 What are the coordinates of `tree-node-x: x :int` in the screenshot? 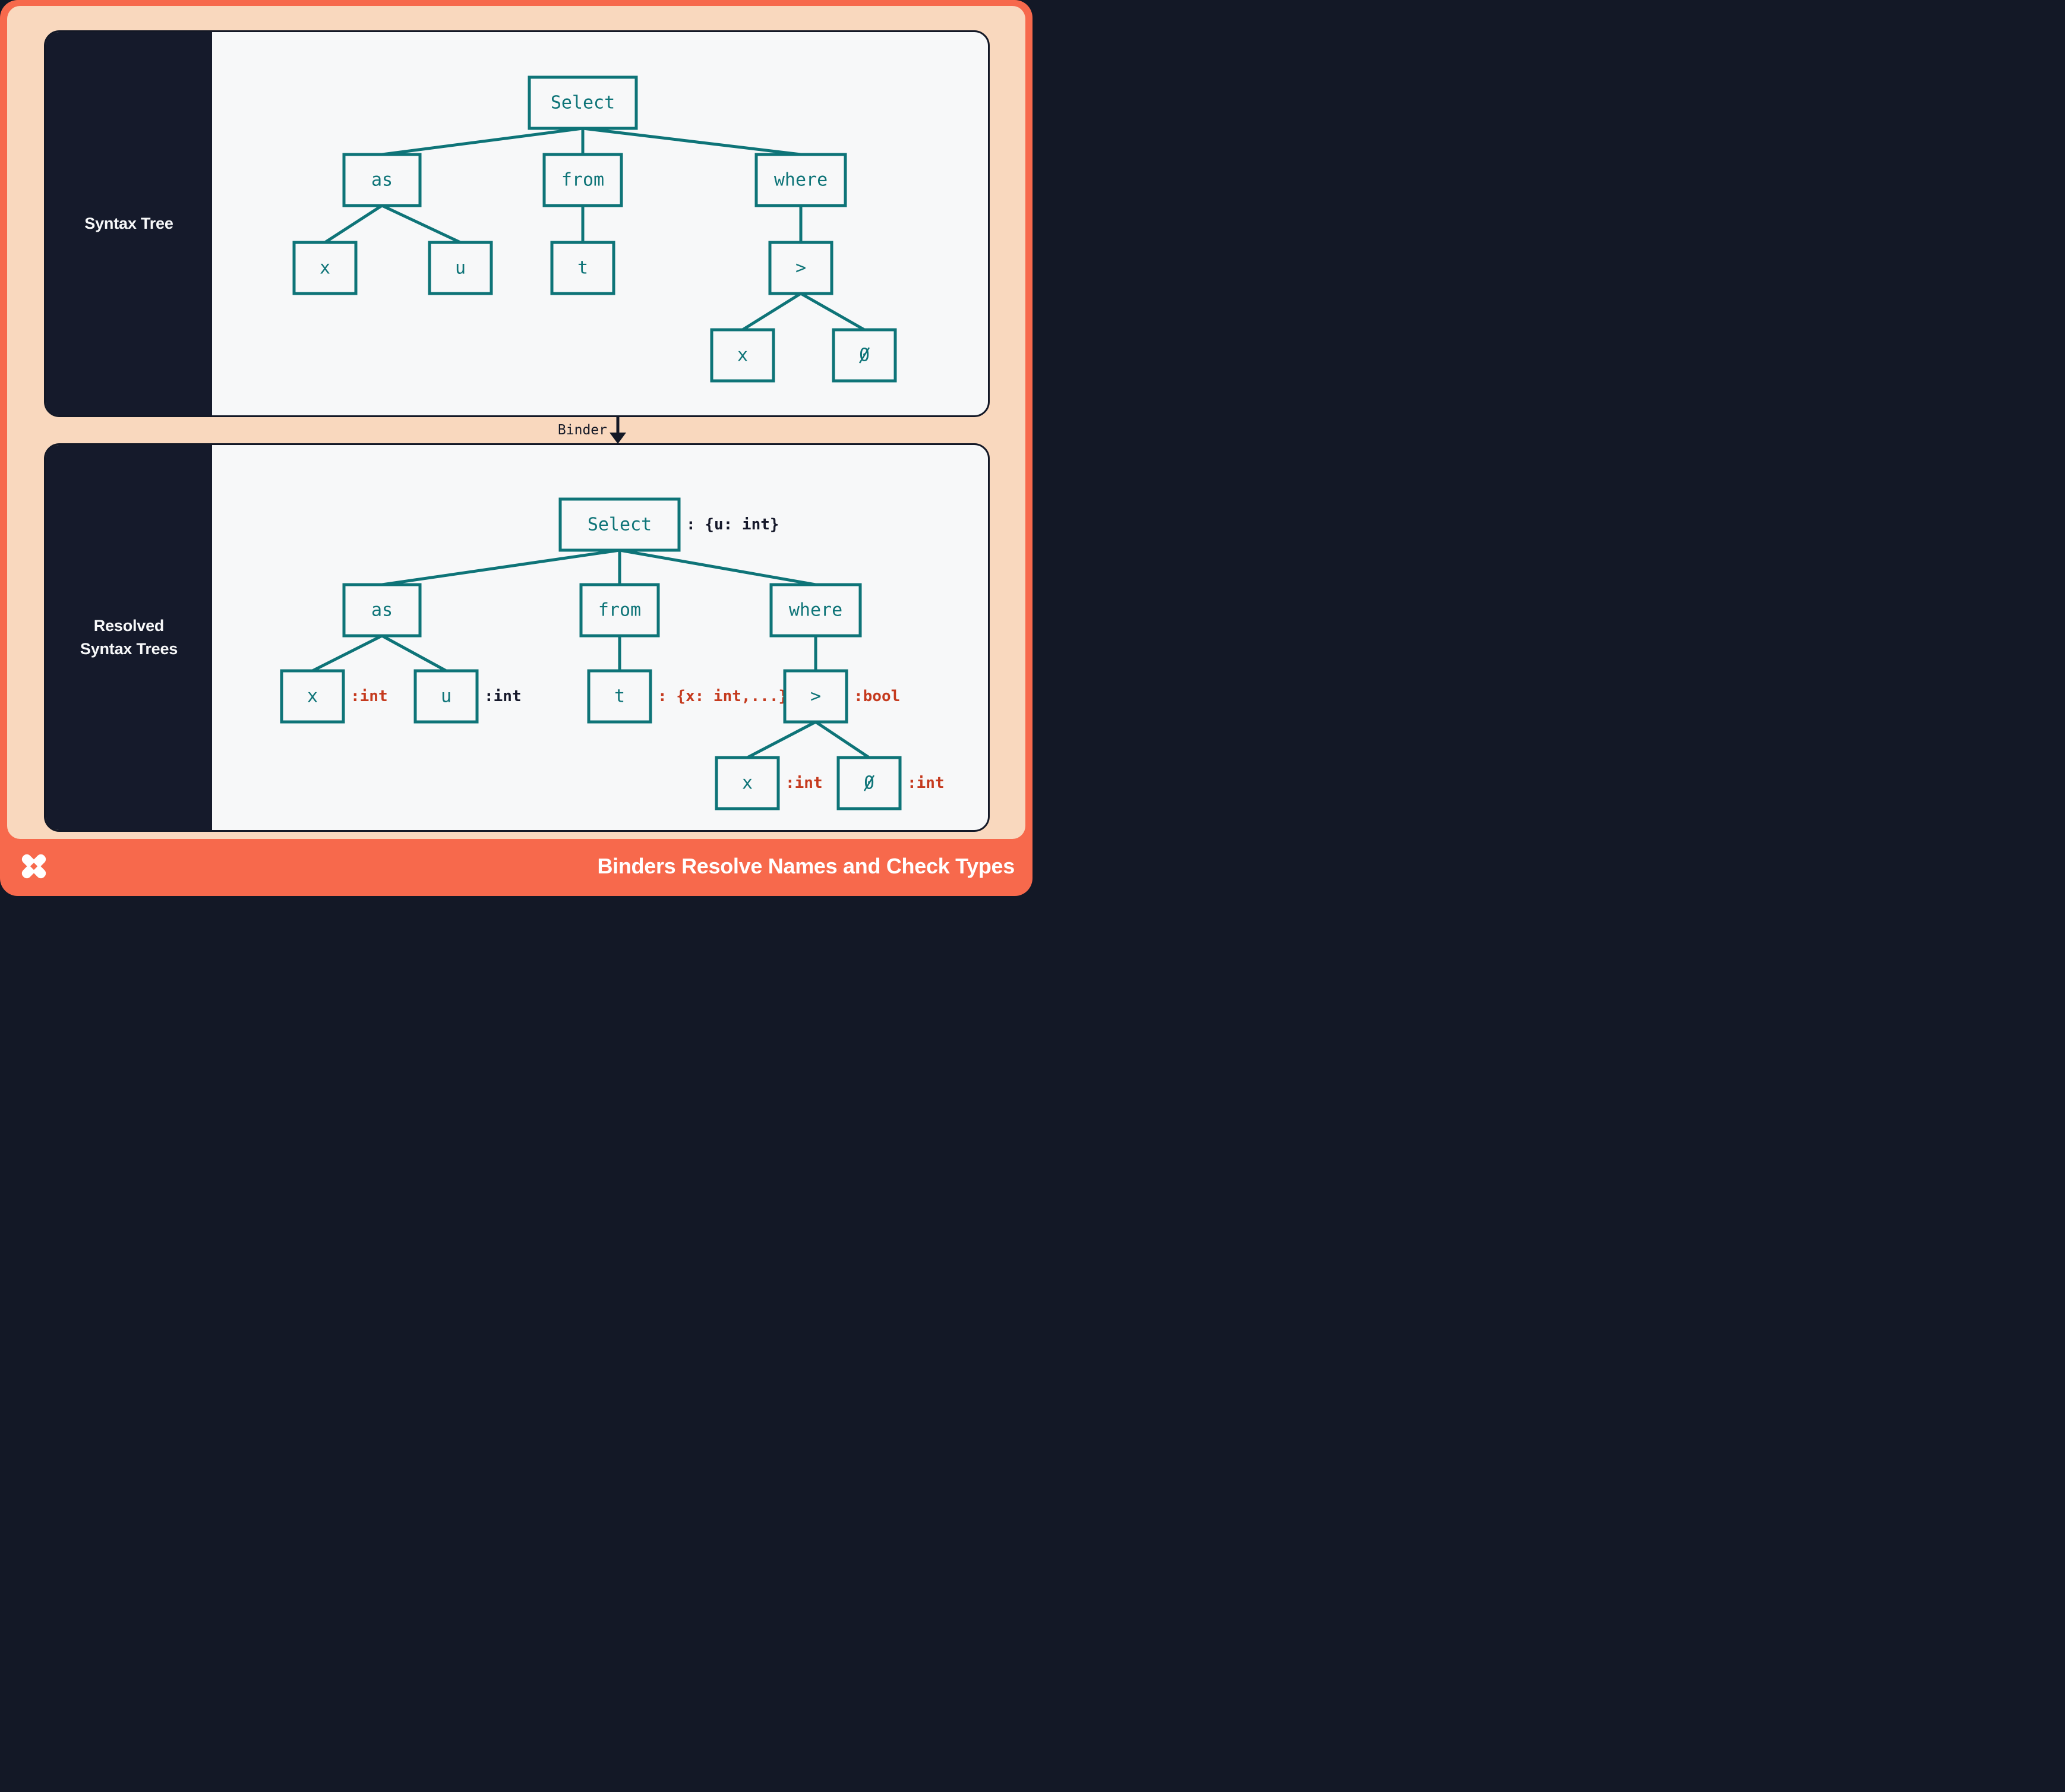 It's located at (334, 696).